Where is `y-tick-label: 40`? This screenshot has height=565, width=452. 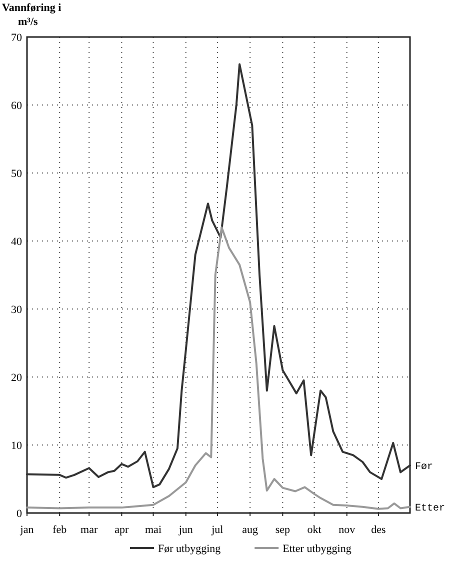
y-tick-label: 40 is located at coordinates (16, 242).